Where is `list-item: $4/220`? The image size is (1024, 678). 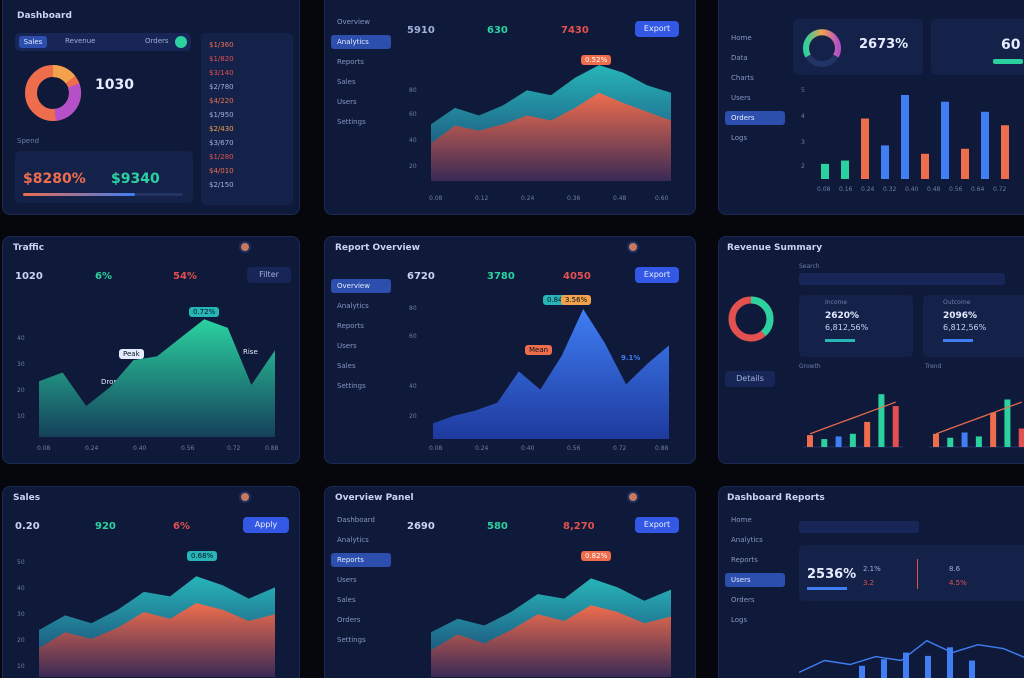 list-item: $4/220 is located at coordinates (221, 101).